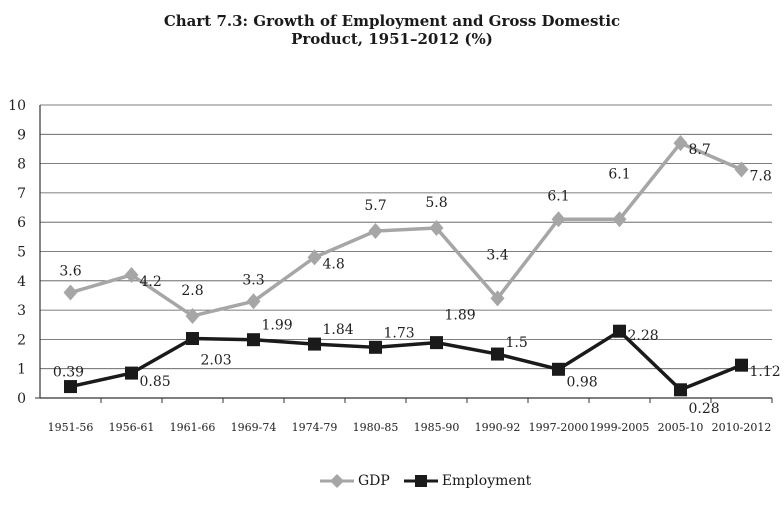 This screenshot has height=506, width=784. Describe the element at coordinates (315, 427) in the screenshot. I see `x-tick-label: 1974-79` at that location.